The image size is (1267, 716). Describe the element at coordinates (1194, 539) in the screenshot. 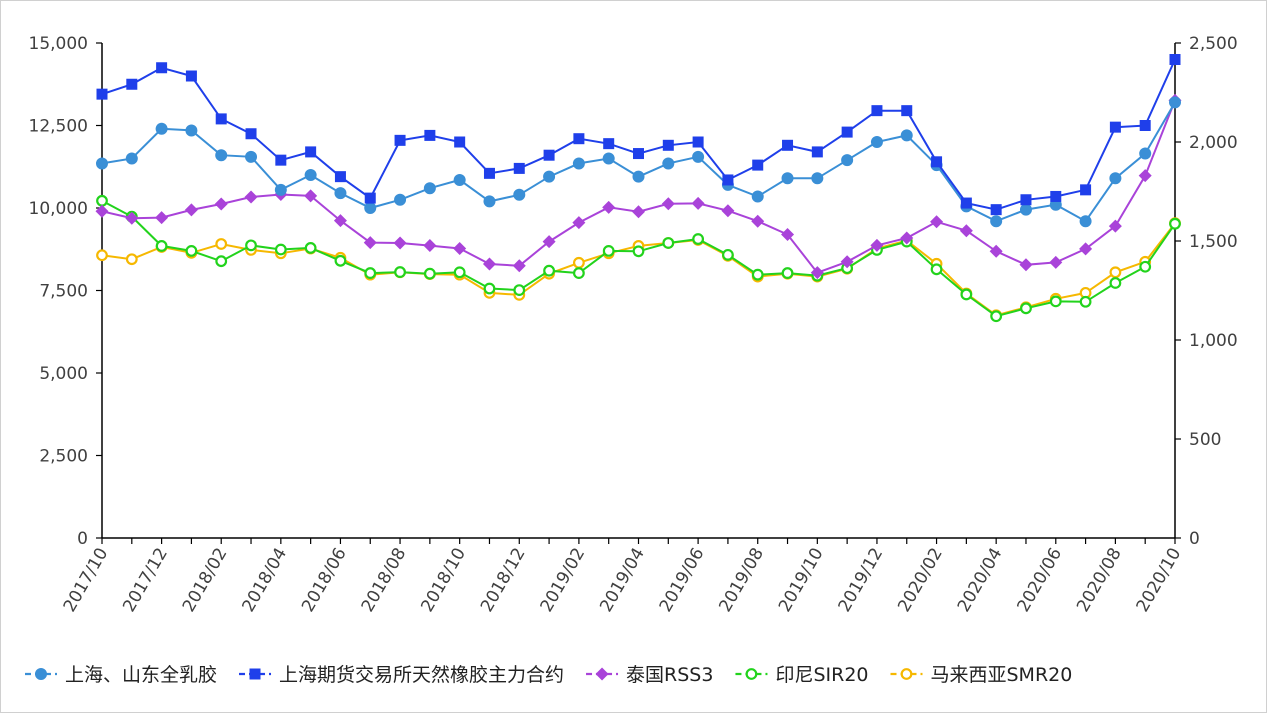

I see `right-tick-label: 0` at that location.